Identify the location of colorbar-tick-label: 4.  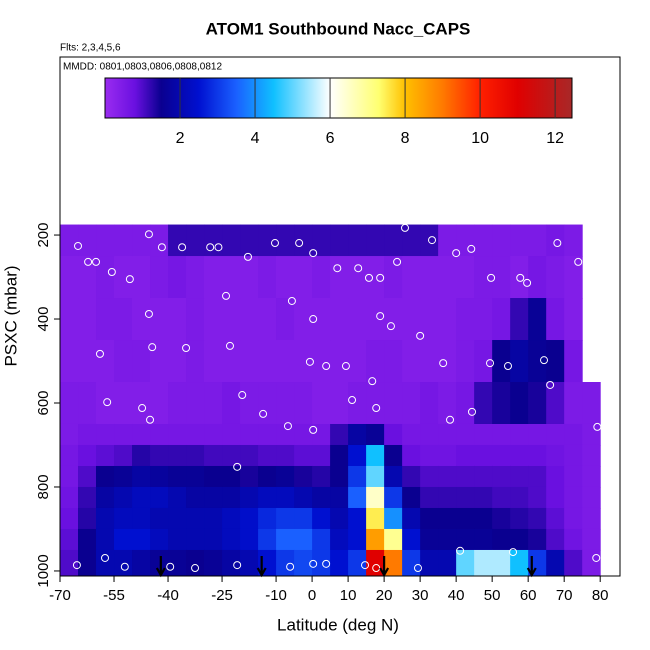
(255, 138).